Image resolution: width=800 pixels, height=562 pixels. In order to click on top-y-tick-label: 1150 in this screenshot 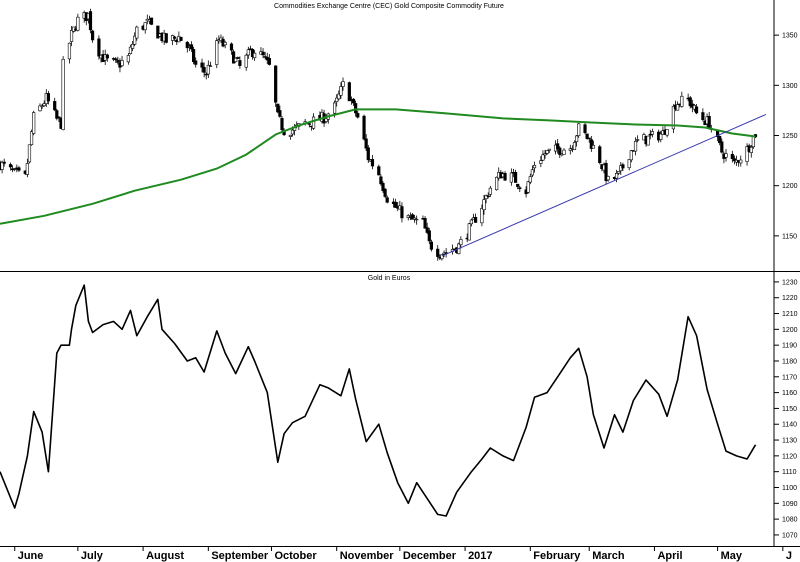, I will do `click(789, 236)`.